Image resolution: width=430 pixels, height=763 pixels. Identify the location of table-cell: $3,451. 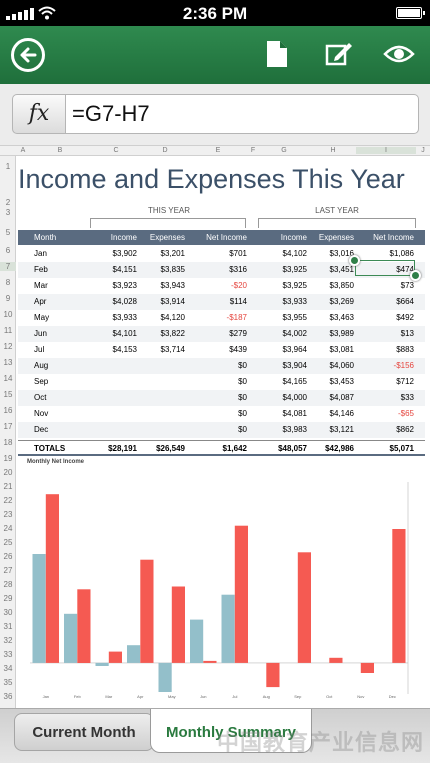
(341, 269).